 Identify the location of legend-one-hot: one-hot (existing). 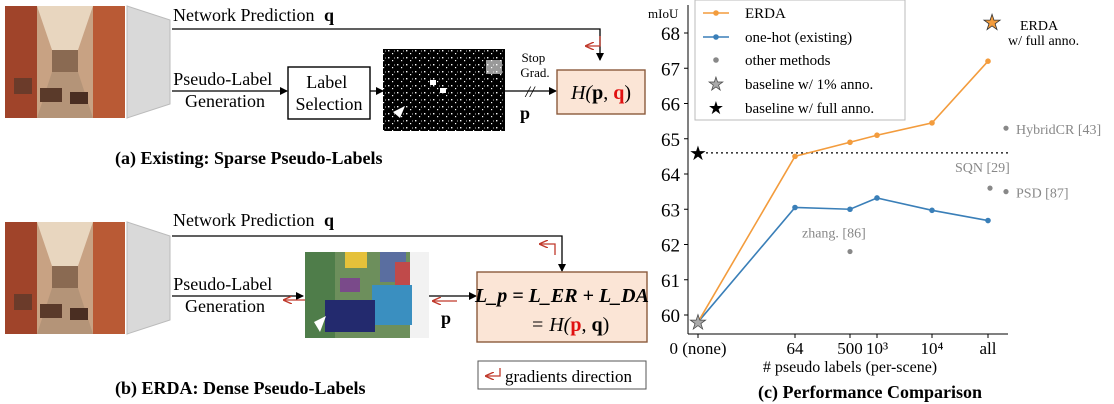
(798, 38).